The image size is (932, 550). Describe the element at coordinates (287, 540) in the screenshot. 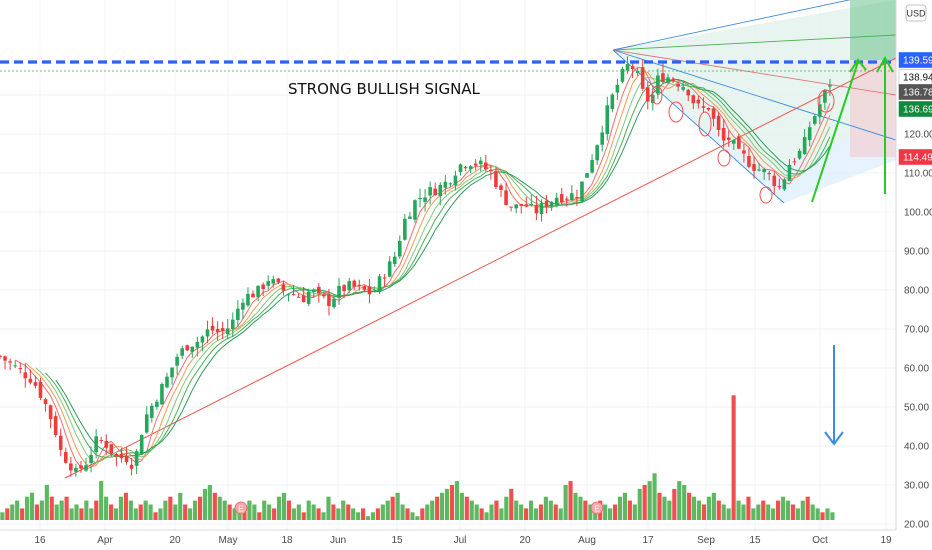

I see `x-tick-label: 18` at that location.